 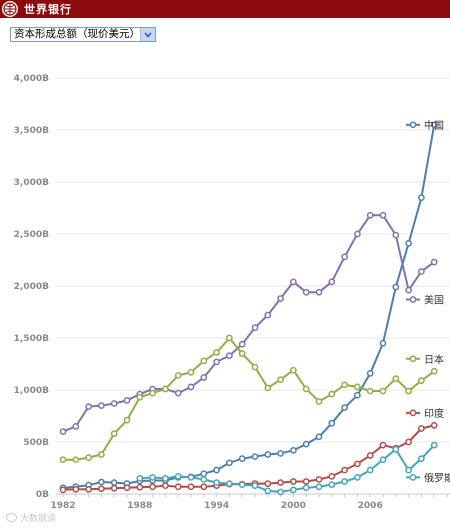 What do you see at coordinates (42, 495) in the screenshot?
I see `y-tick-label: 0B` at bounding box center [42, 495].